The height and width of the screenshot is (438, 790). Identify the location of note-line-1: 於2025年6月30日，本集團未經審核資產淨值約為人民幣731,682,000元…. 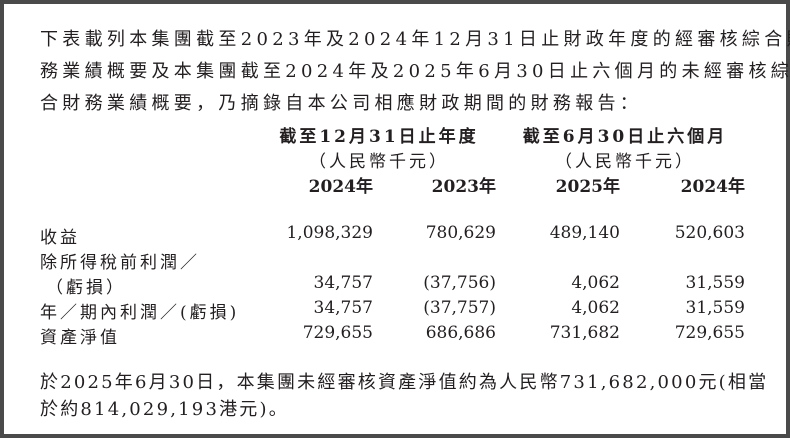
(404, 382).